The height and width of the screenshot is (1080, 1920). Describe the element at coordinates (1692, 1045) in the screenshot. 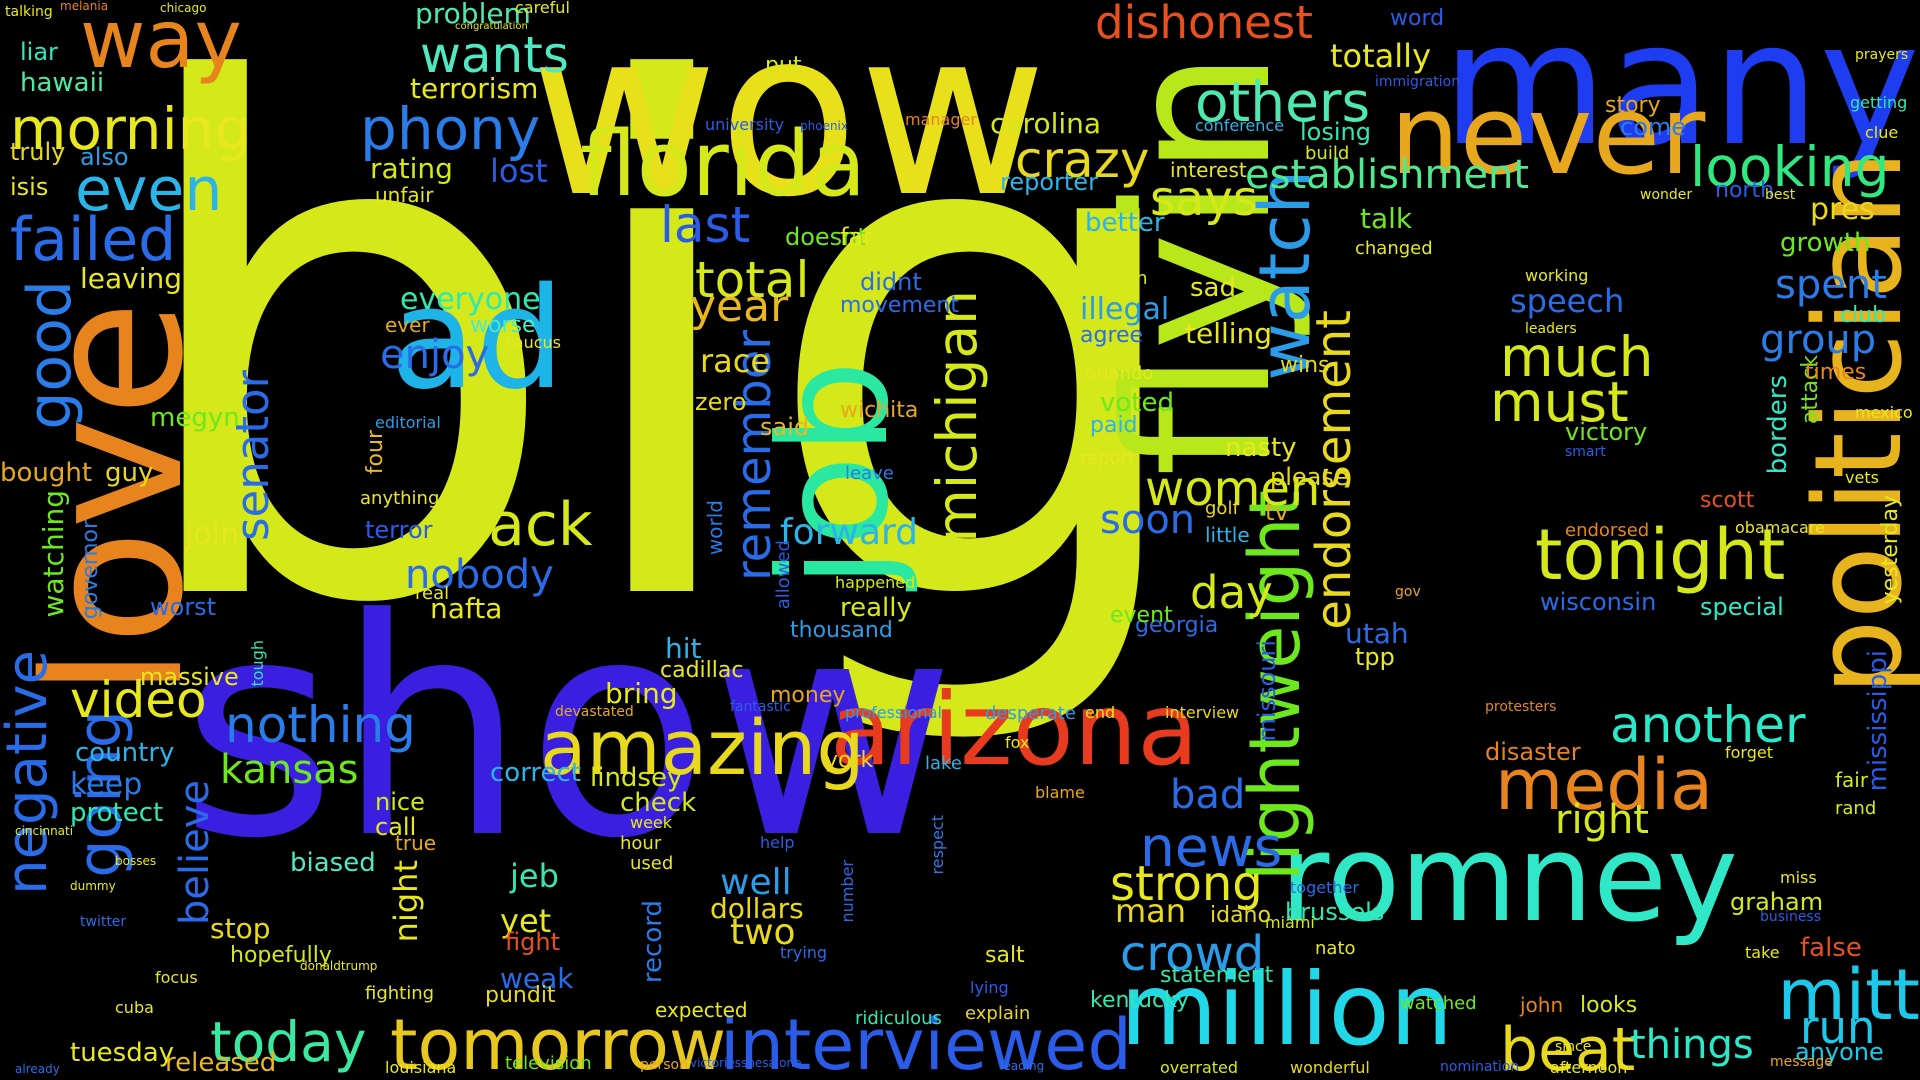

I see `cloud-word-things: things` at that location.